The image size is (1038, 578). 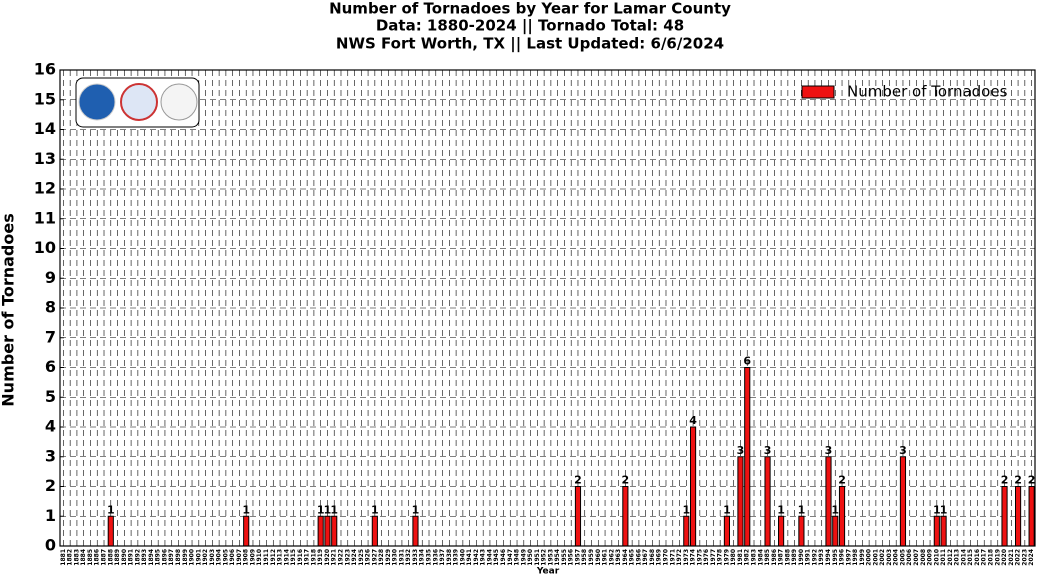 What do you see at coordinates (313, 557) in the screenshot?
I see `x-tick-label: 1918` at bounding box center [313, 557].